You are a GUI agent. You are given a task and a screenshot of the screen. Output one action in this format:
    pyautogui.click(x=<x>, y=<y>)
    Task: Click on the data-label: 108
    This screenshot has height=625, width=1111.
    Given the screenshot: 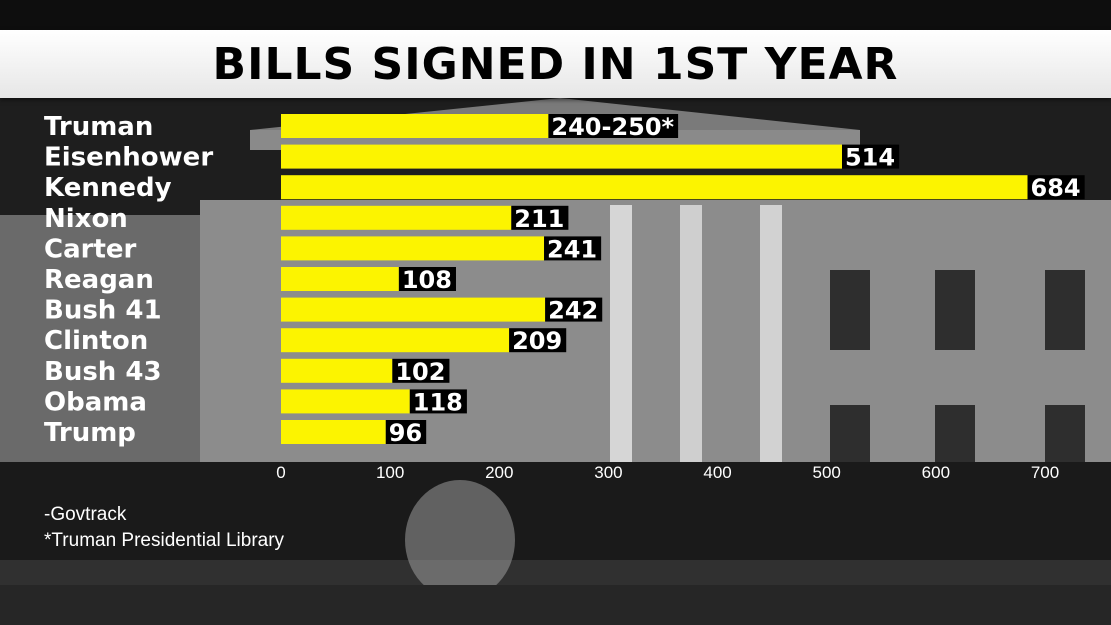 What is the action you would take?
    pyautogui.click(x=427, y=280)
    